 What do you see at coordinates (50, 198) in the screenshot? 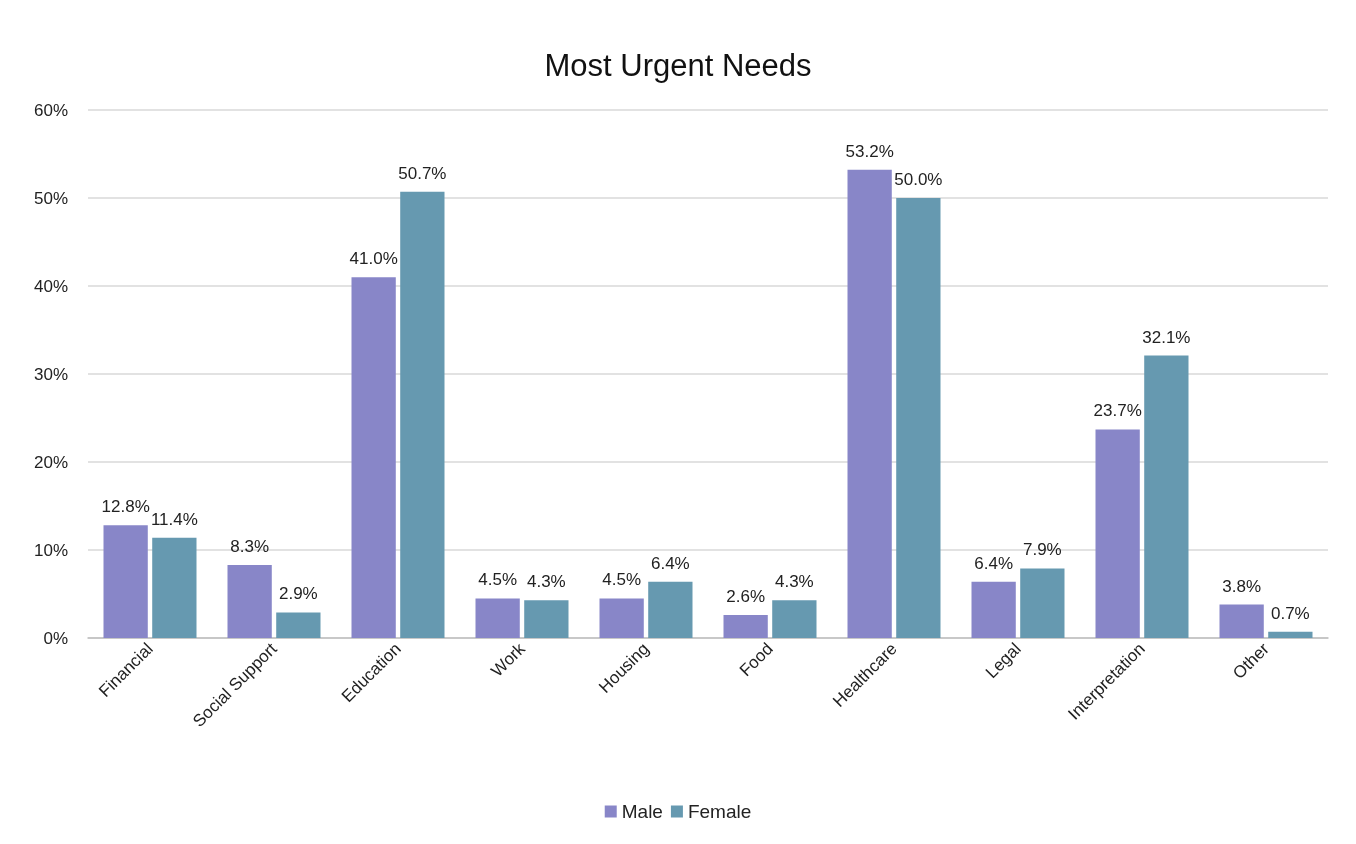
I see `y-tick-label: 50%` at bounding box center [50, 198].